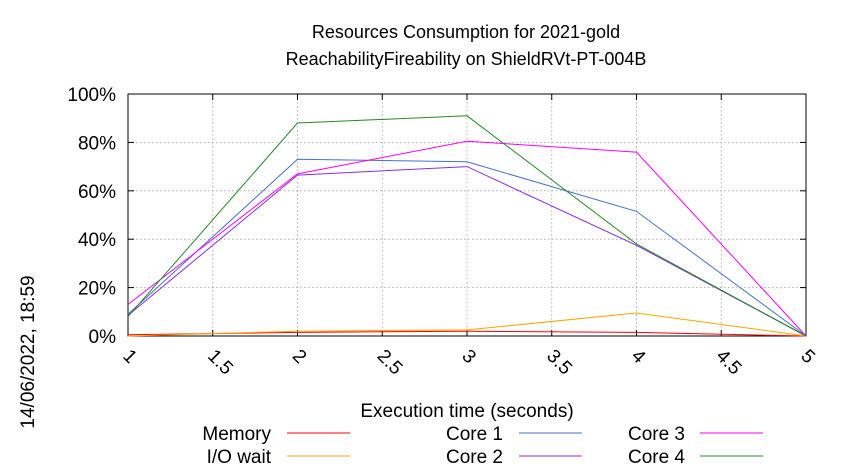 This screenshot has width=850, height=475. I want to click on y-tick-label: 0%, so click(103, 337).